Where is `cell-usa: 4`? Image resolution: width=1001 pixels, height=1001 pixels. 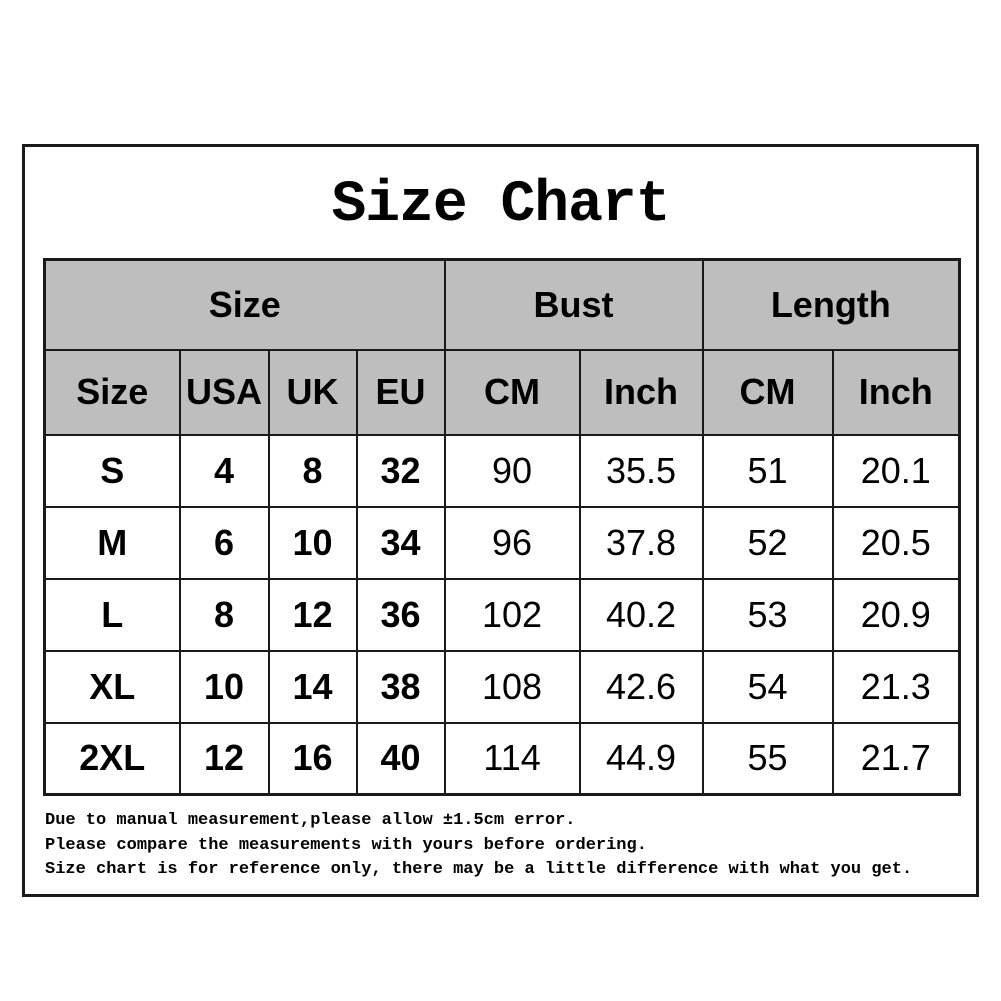
cell-usa: 4 is located at coordinates (224, 470).